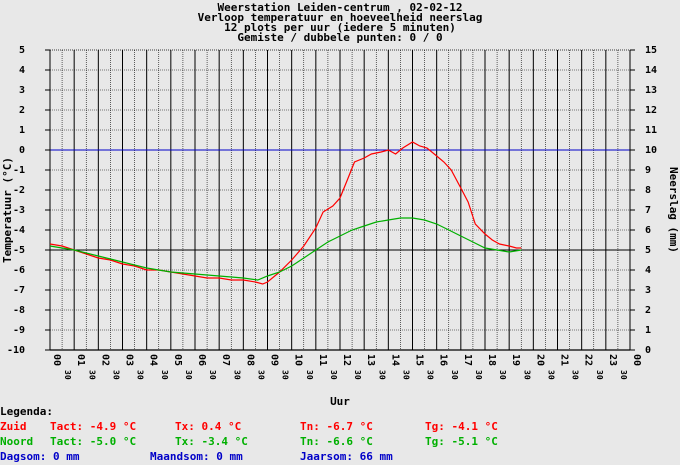  Describe the element at coordinates (648, 310) in the screenshot. I see `right-tick-label: 2` at that location.